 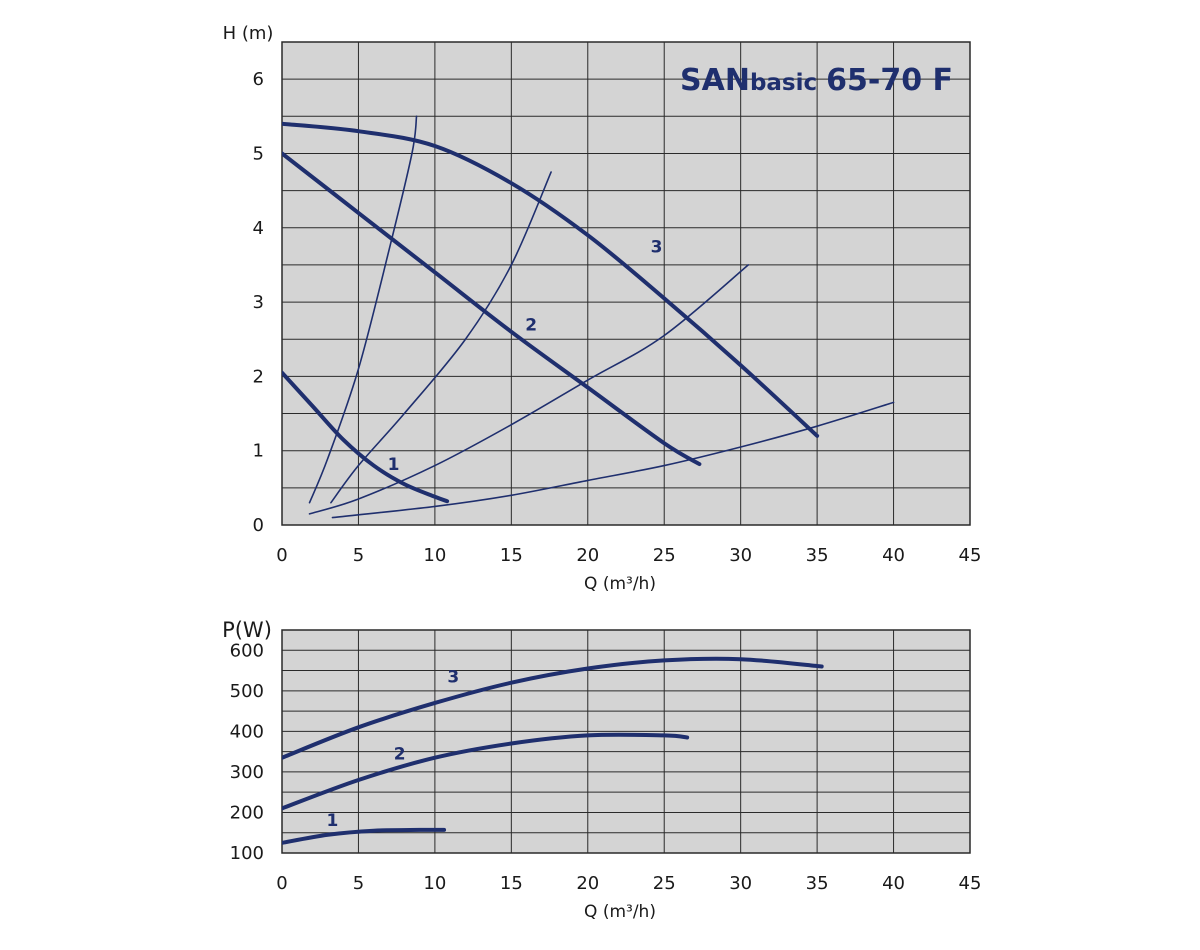 What do you see at coordinates (740, 883) in the screenshot?
I see `bottom-xtick-label: 30` at bounding box center [740, 883].